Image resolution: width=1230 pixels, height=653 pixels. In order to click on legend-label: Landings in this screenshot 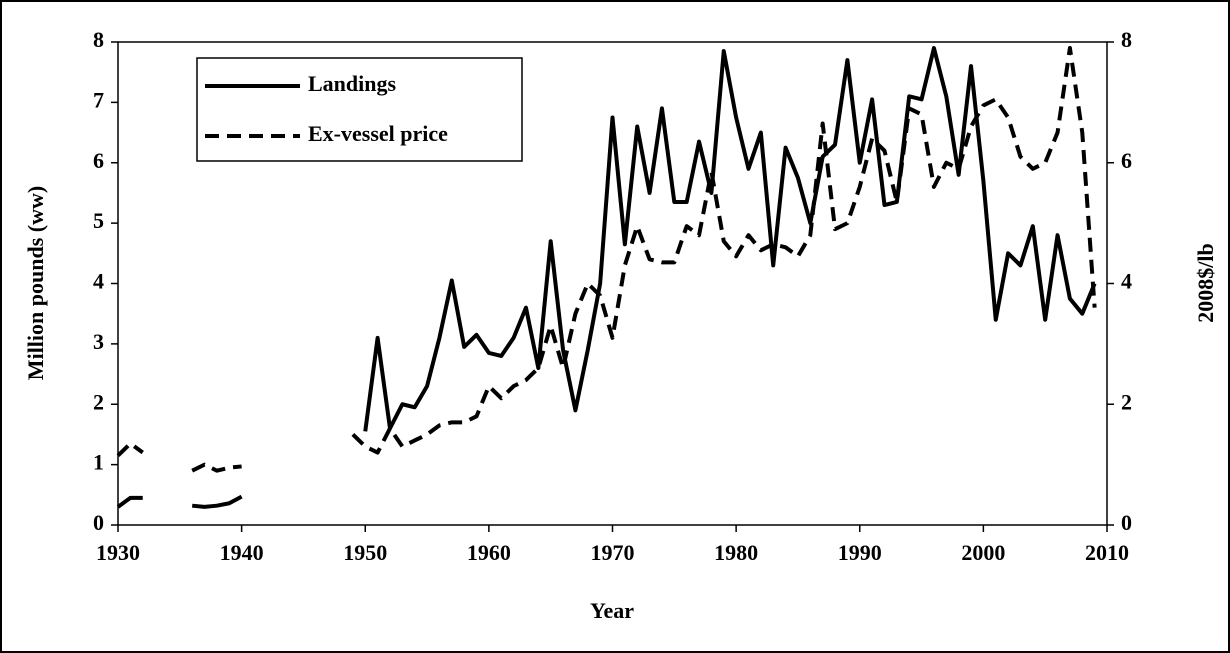, I will do `click(352, 83)`.